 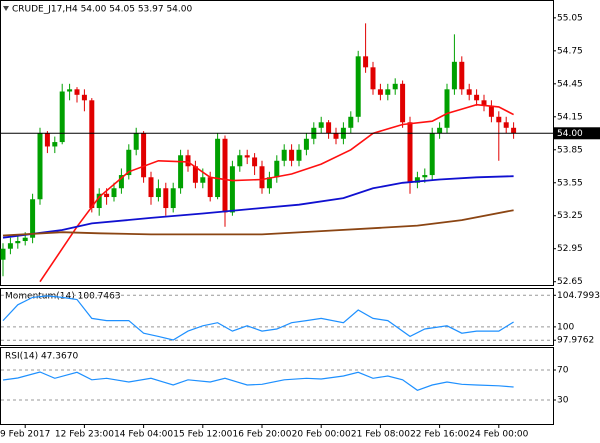 What do you see at coordinates (570, 216) in the screenshot?
I see `y-tick-label: 53.25` at bounding box center [570, 216].